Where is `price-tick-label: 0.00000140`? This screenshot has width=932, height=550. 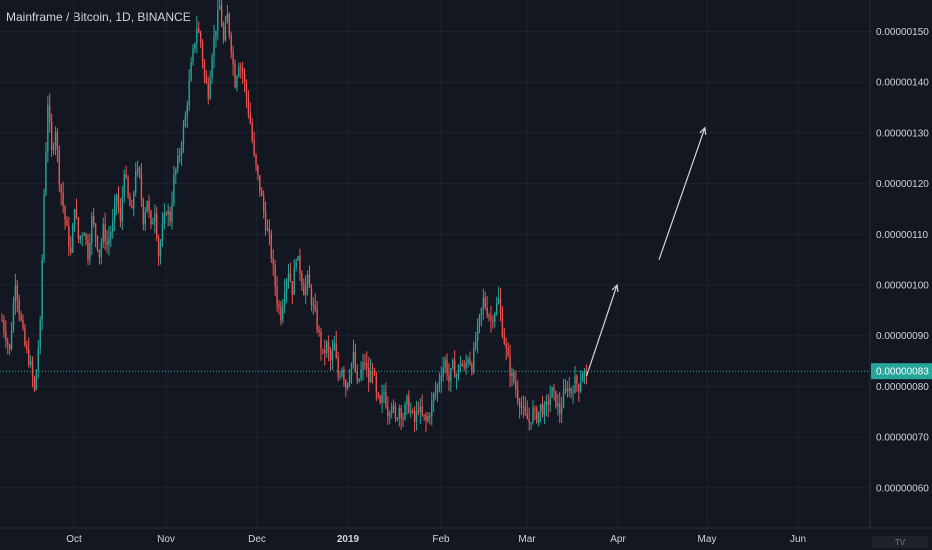
price-tick-label: 0.00000140 is located at coordinates (902, 83).